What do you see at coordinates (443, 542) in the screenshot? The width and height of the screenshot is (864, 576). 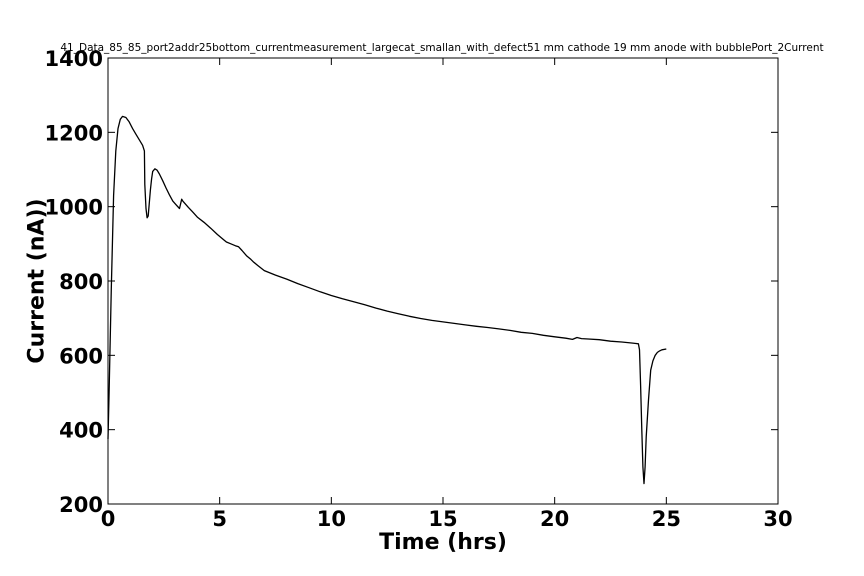 I see `x-axis-label: Time (hrs)` at bounding box center [443, 542].